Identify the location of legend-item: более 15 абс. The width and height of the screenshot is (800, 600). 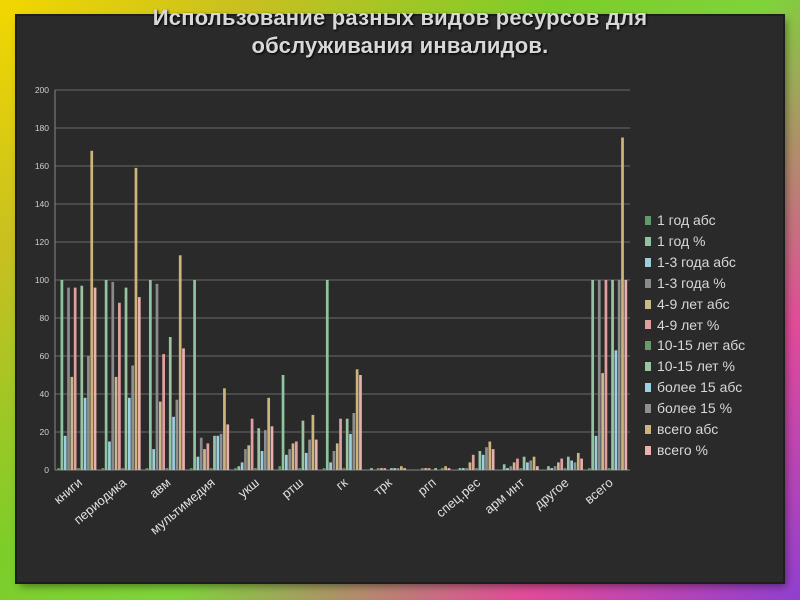
(695, 387).